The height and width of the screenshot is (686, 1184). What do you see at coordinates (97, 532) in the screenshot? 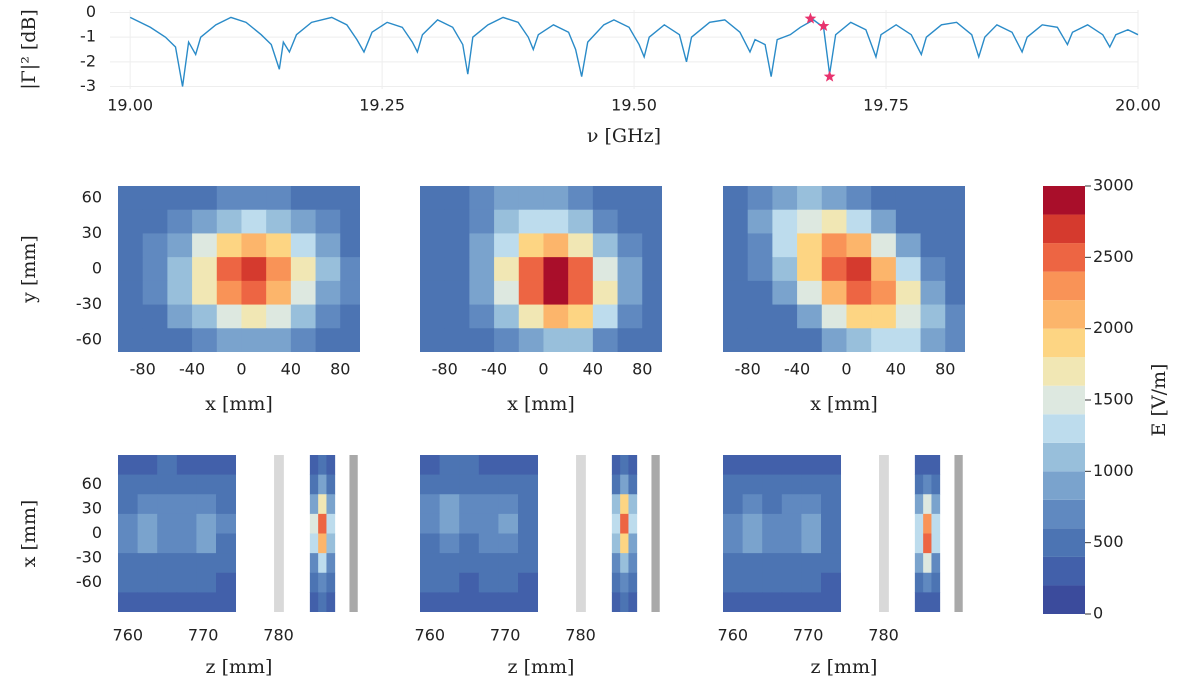
I see `y-tick-label: 0` at bounding box center [97, 532].